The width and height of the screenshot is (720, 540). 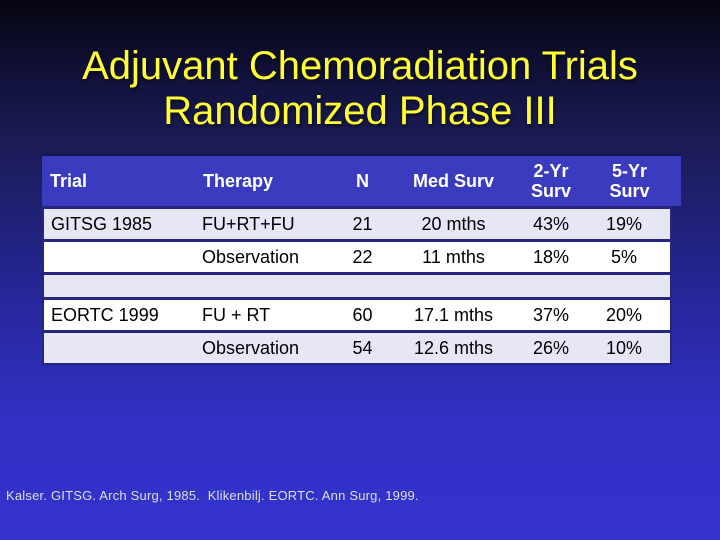 What do you see at coordinates (623, 256) in the screenshot?
I see `cell-5yr-surv: 5%` at bounding box center [623, 256].